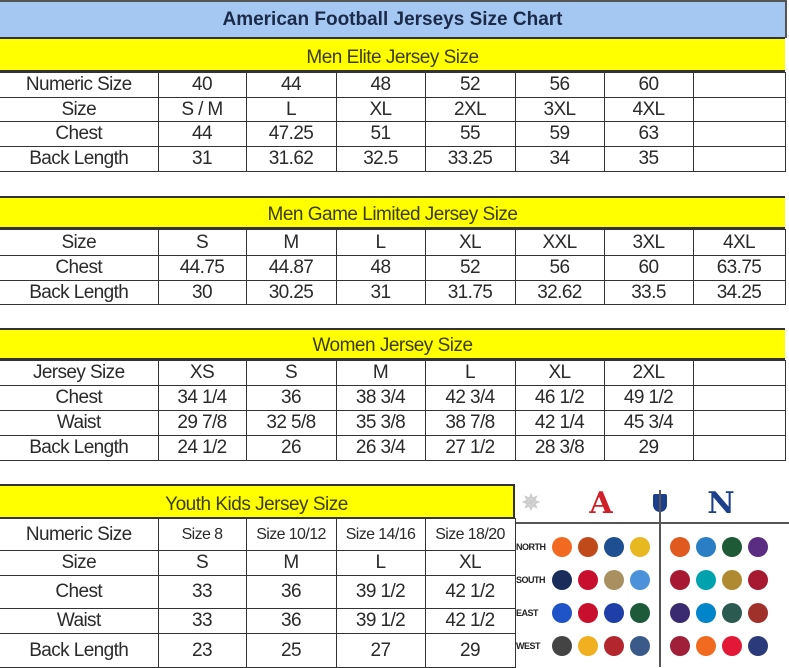 This screenshot has height=668, width=789. I want to click on row-label: Jersey Size, so click(79, 373).